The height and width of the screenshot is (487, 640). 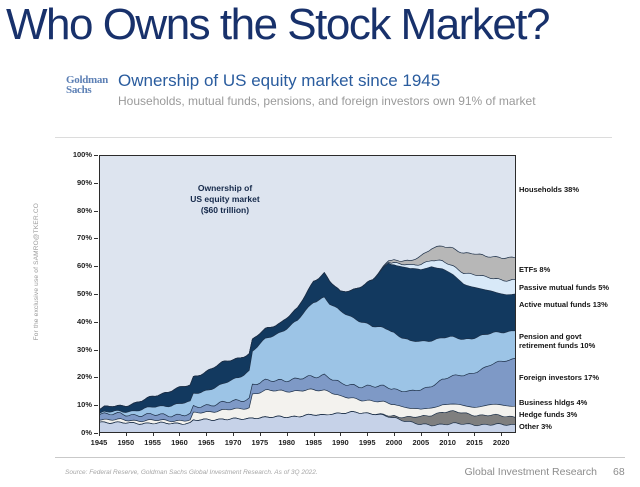 I want to click on x-axis-label: 1995, so click(x=367, y=442).